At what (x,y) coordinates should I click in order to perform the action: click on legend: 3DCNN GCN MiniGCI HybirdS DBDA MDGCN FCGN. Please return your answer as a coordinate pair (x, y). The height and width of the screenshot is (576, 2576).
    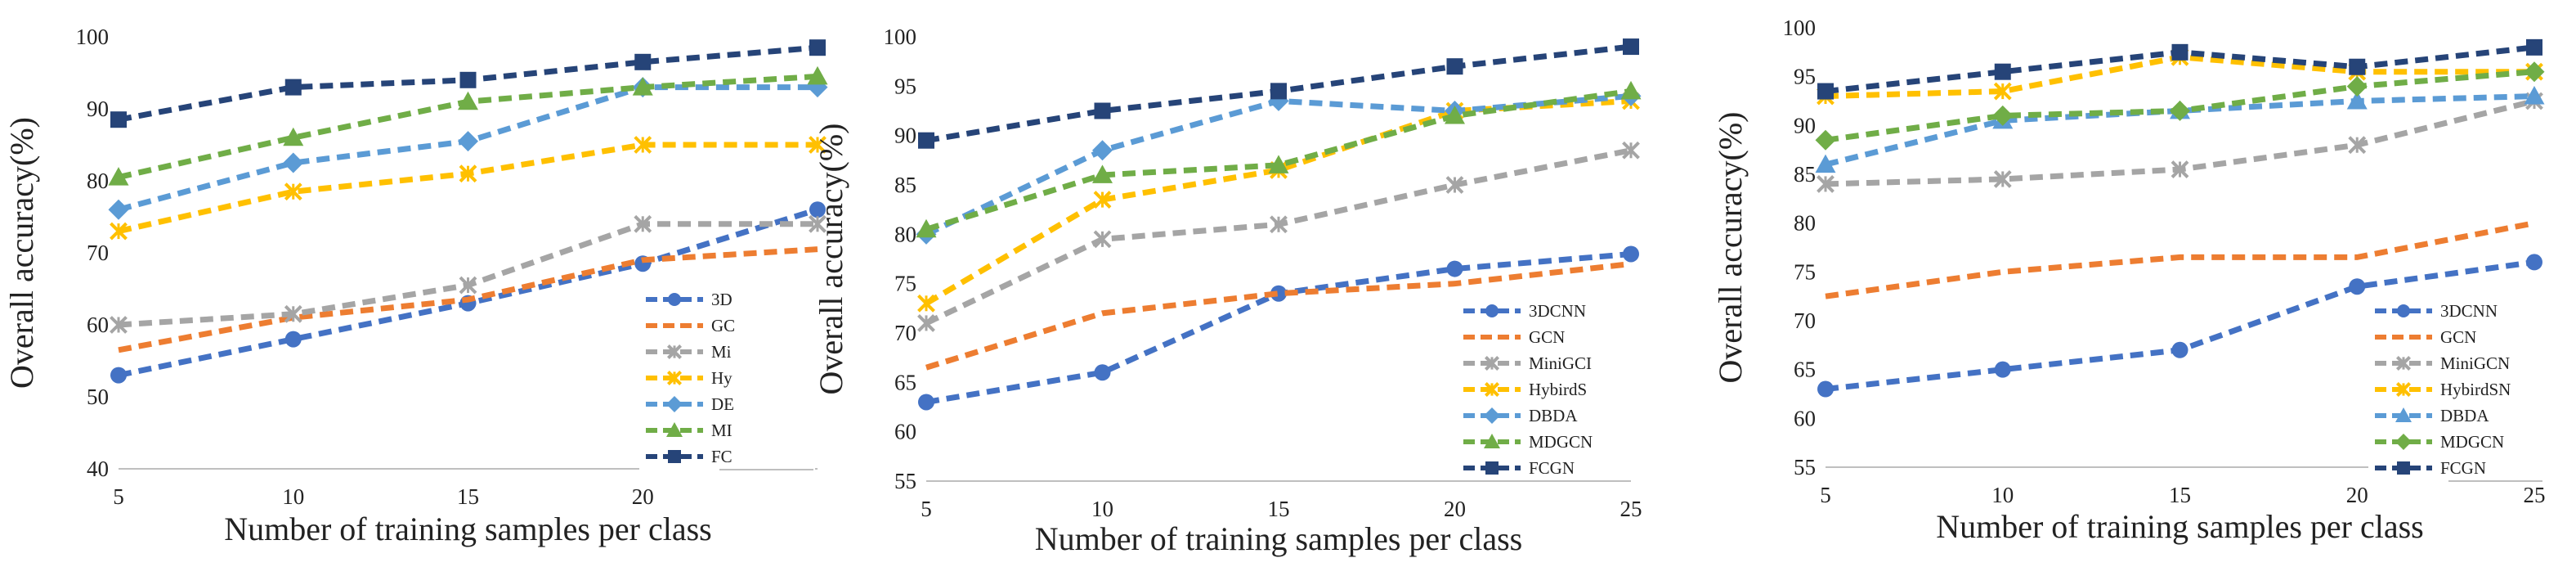
    Looking at the image, I should click on (1544, 388).